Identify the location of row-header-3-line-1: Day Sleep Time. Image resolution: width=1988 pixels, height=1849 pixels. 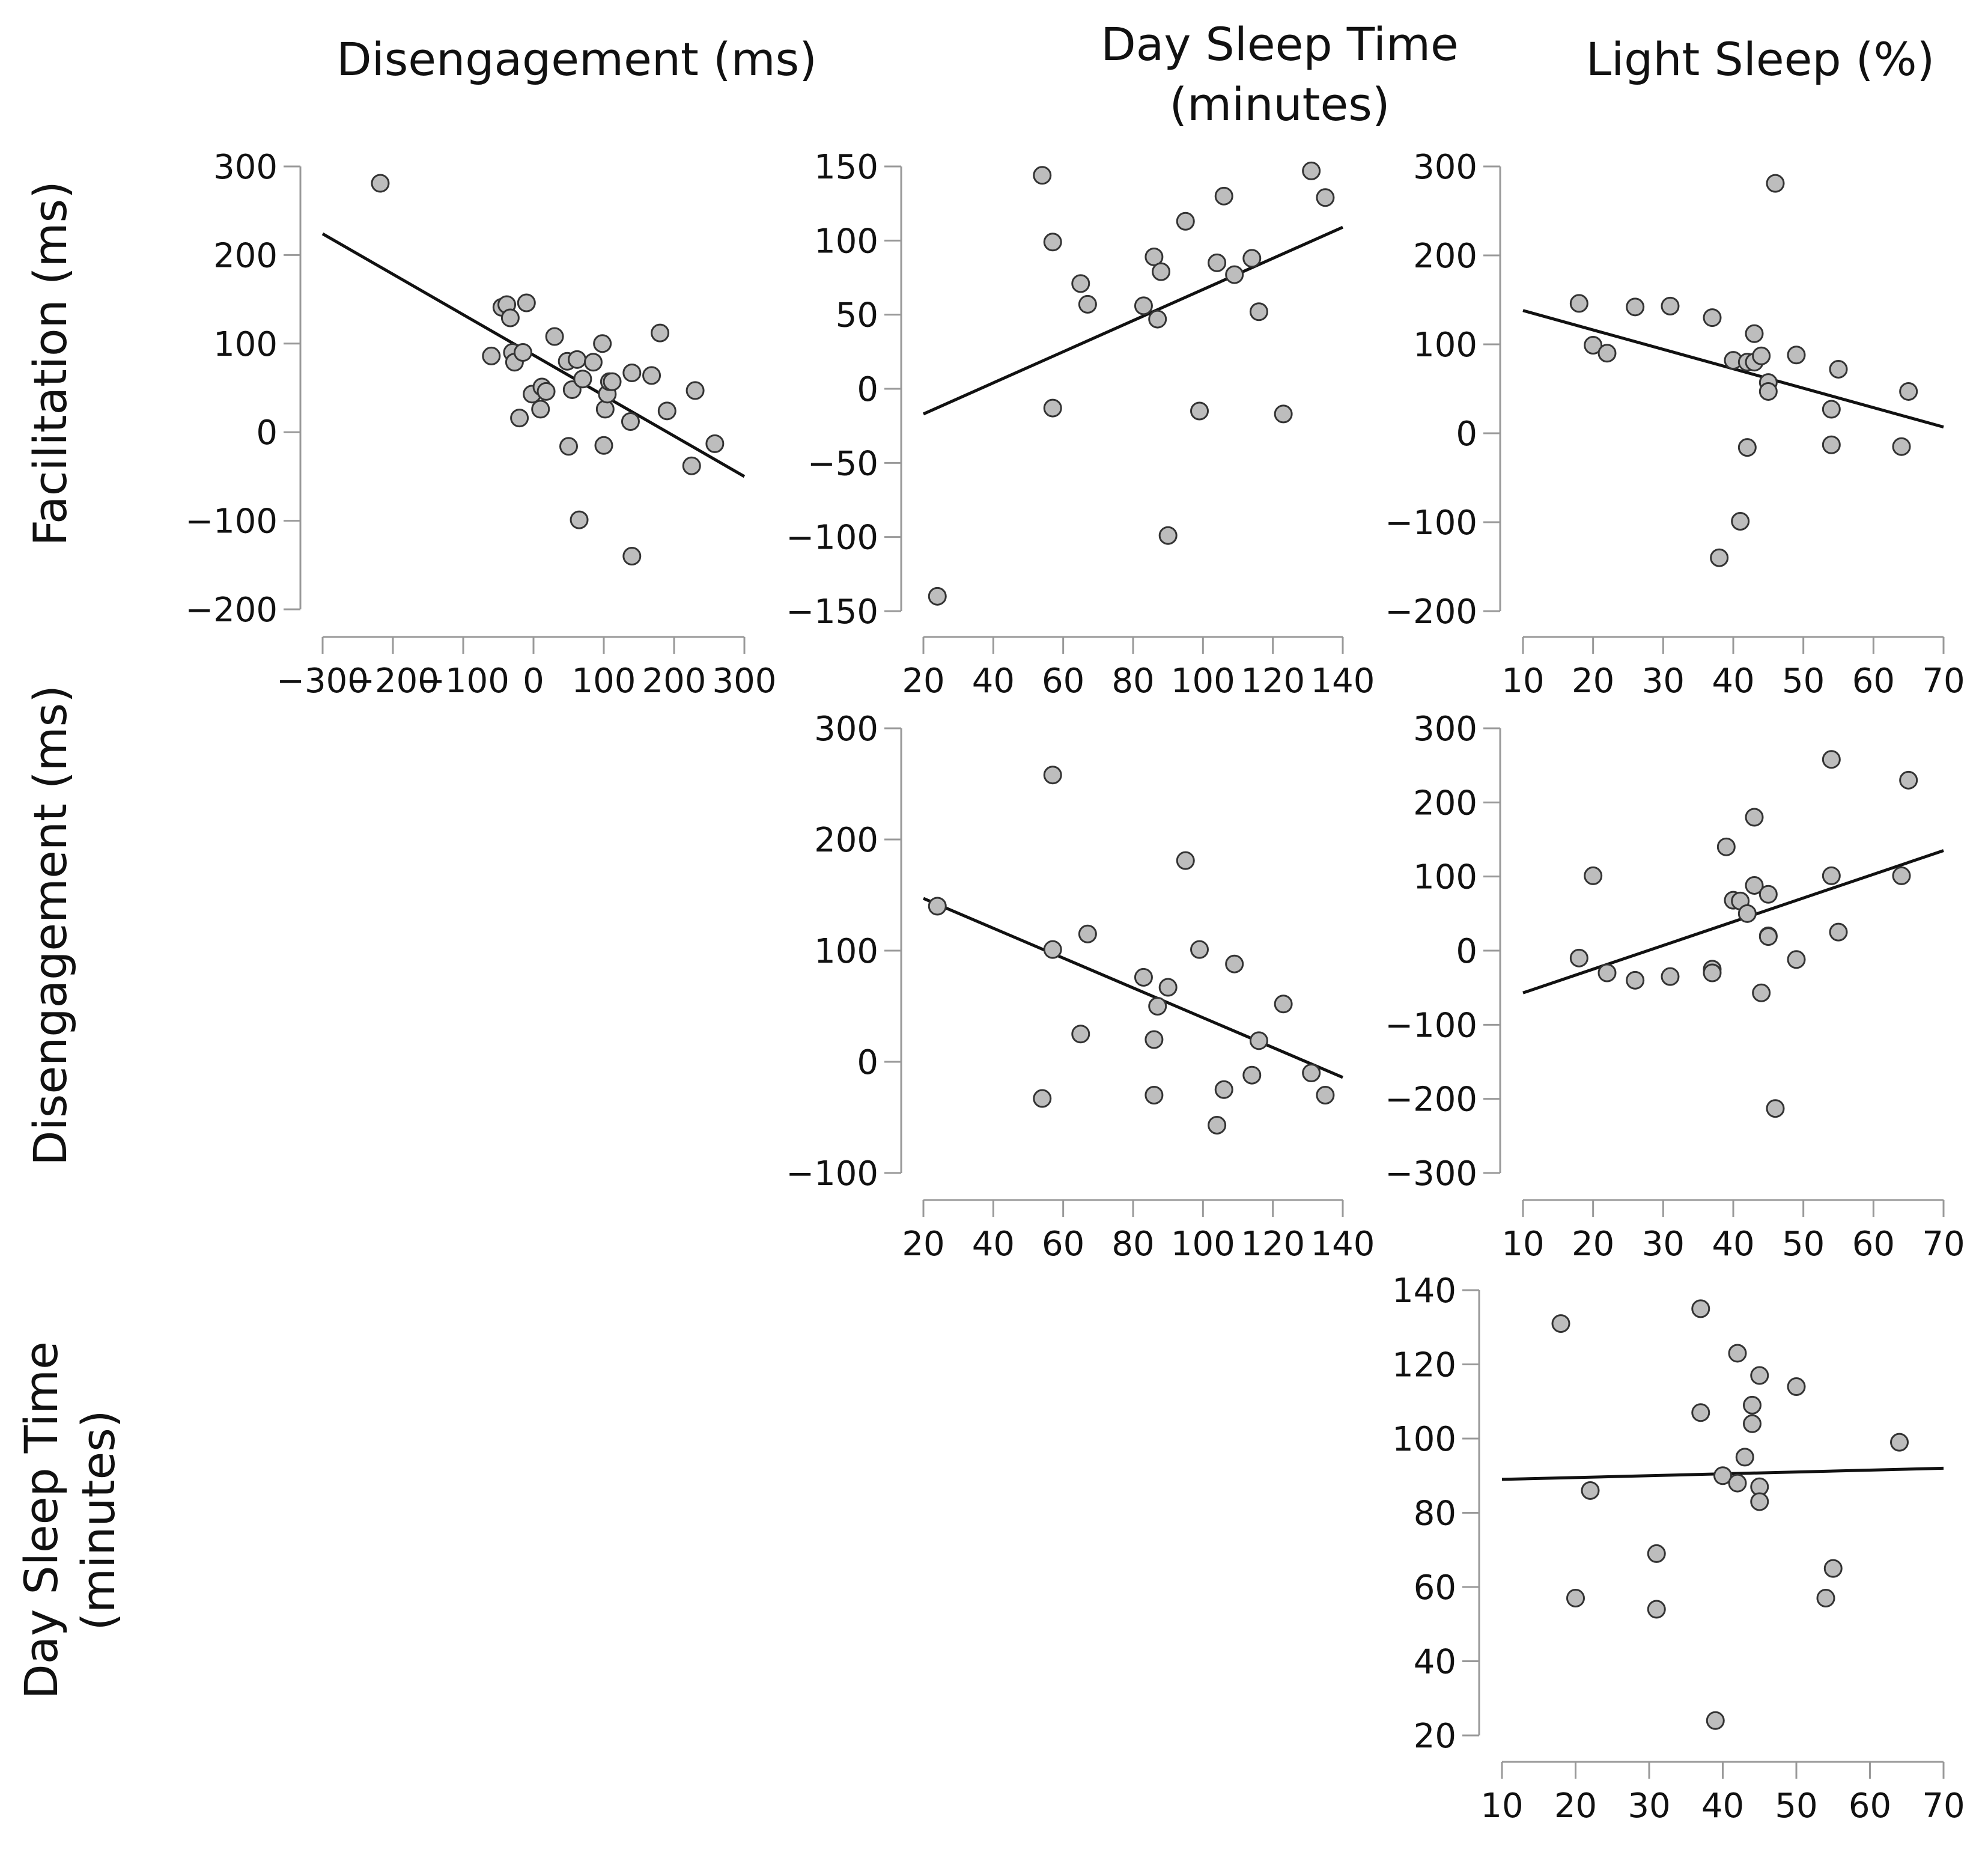
(41, 1520).